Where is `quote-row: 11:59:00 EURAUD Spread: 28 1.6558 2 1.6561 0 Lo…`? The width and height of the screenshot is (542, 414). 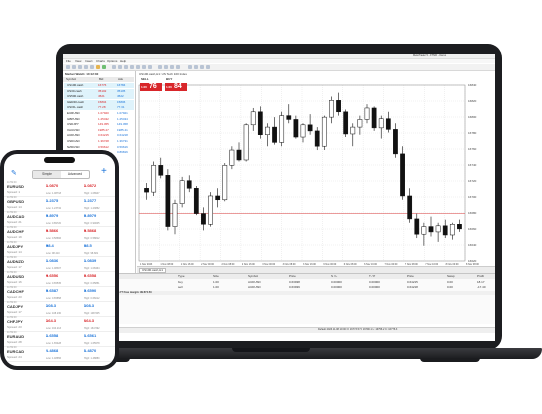 quote-row: 11:59:00 EURAUD Spread: 28 1.6558 2 1.6561 0 Lo… is located at coordinates (59, 339).